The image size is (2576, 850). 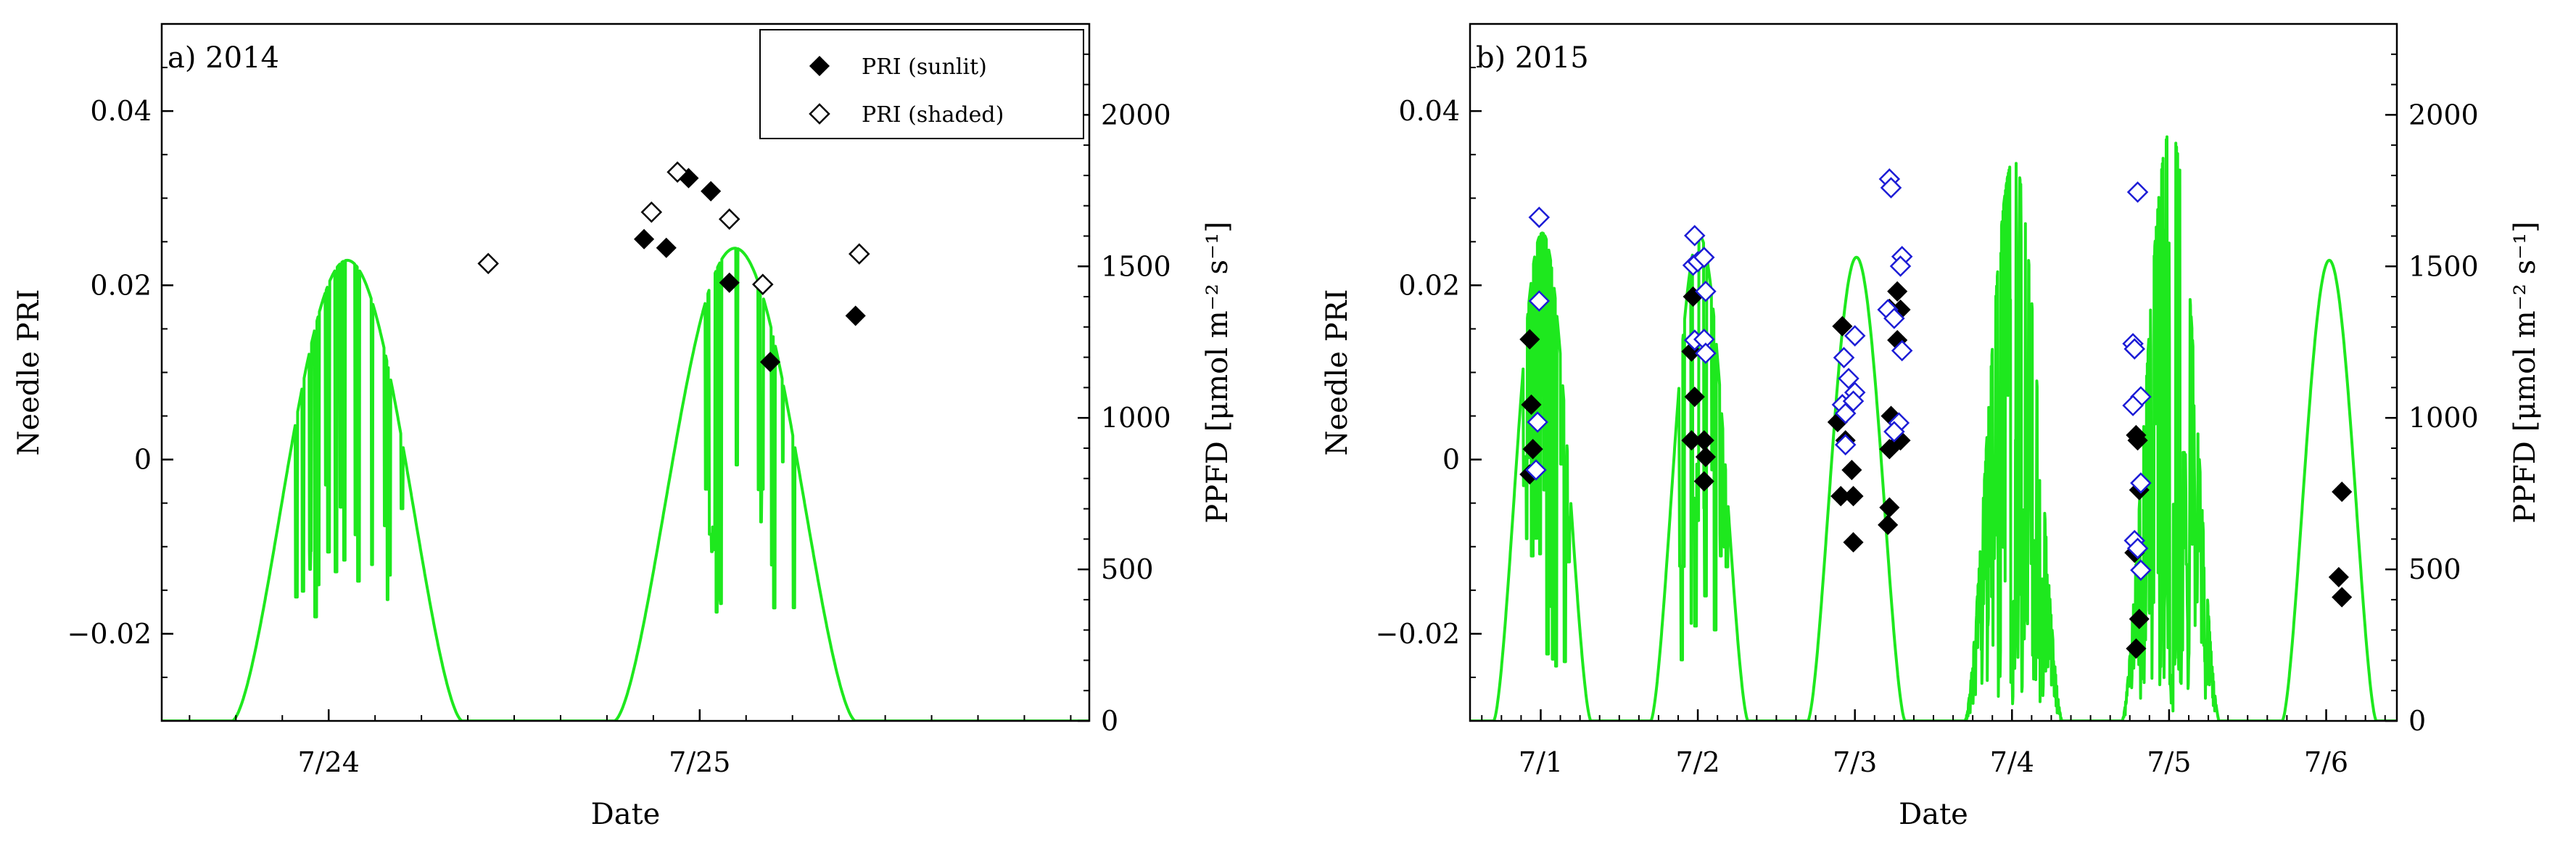 I want to click on legend-label: PRI (shaded), so click(x=933, y=115).